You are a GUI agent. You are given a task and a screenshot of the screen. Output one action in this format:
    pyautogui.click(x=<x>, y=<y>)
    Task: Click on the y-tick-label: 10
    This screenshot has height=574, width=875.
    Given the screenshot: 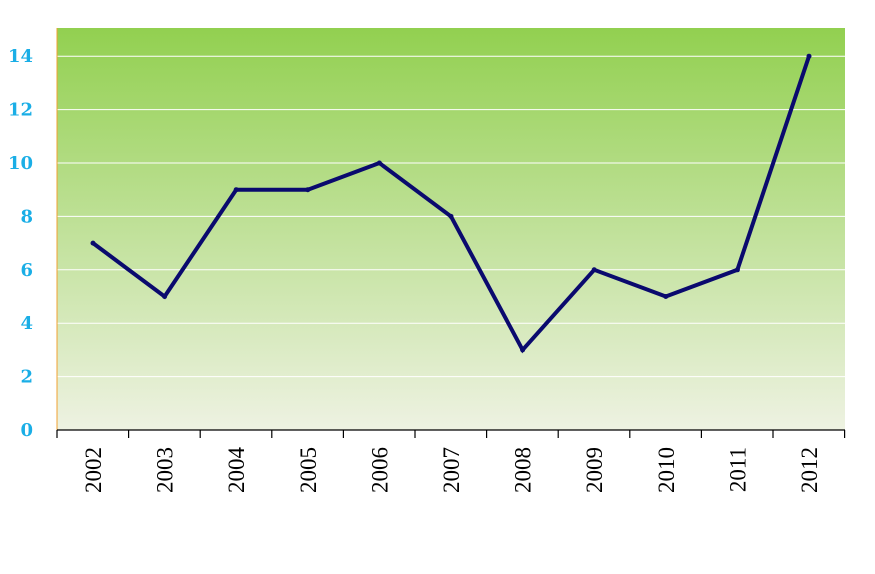 What is the action you would take?
    pyautogui.click(x=20, y=163)
    